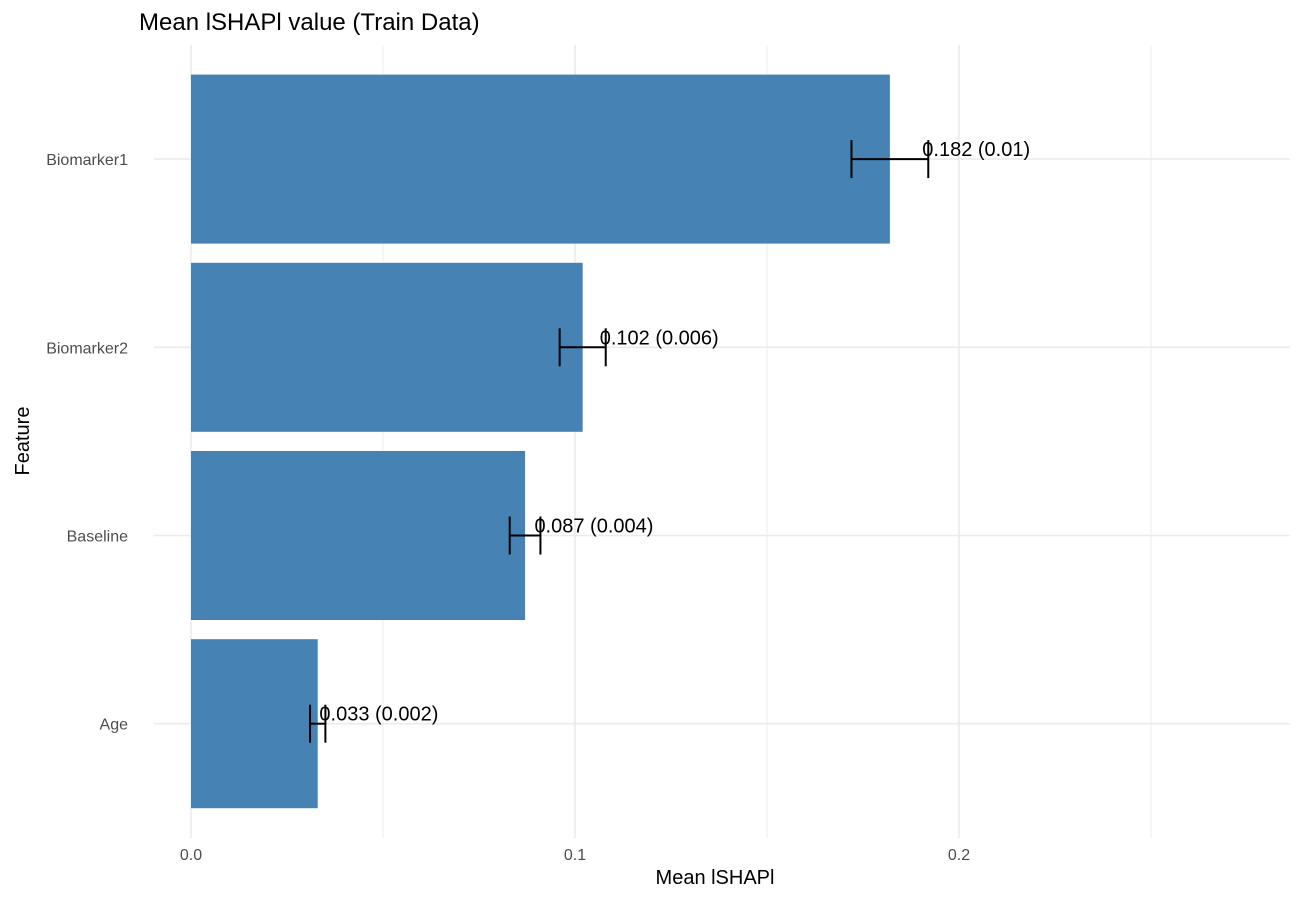 The width and height of the screenshot is (1302, 902). I want to click on error-bar-biomarker2, so click(582, 347).